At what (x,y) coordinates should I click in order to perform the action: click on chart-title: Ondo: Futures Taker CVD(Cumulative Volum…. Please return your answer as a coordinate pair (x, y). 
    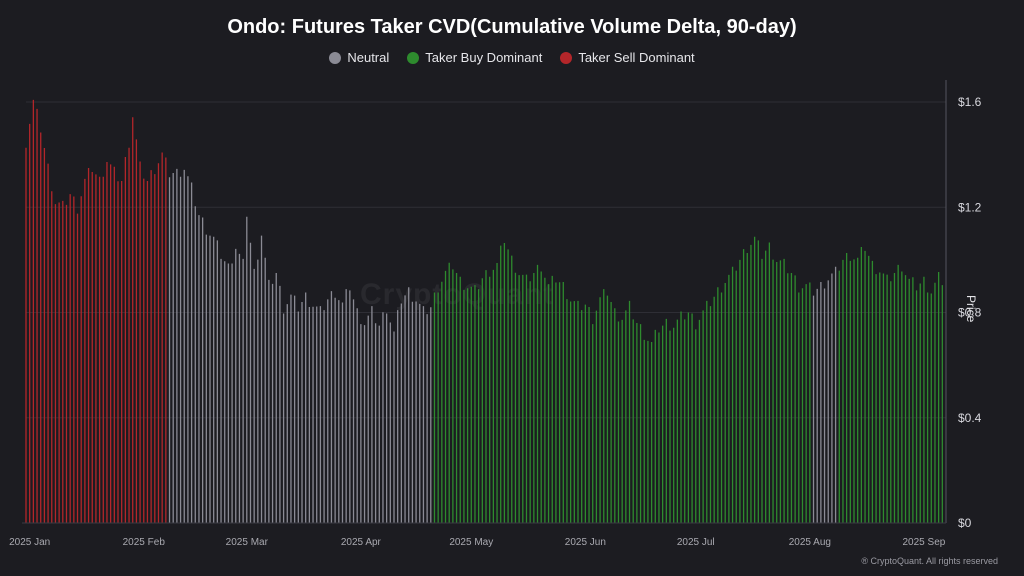
    Looking at the image, I should click on (512, 27).